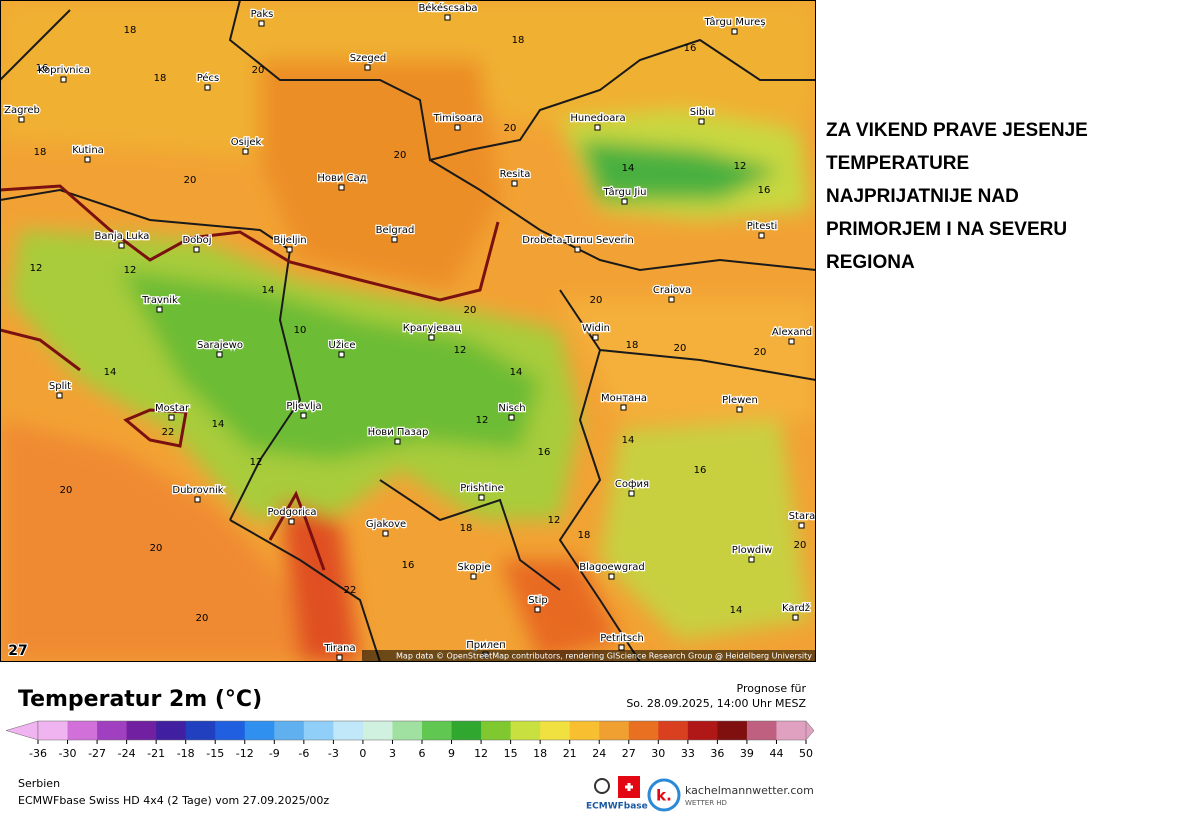 The height and width of the screenshot is (816, 1200). Describe the element at coordinates (339, 648) in the screenshot. I see `city-label: Tirana` at that location.